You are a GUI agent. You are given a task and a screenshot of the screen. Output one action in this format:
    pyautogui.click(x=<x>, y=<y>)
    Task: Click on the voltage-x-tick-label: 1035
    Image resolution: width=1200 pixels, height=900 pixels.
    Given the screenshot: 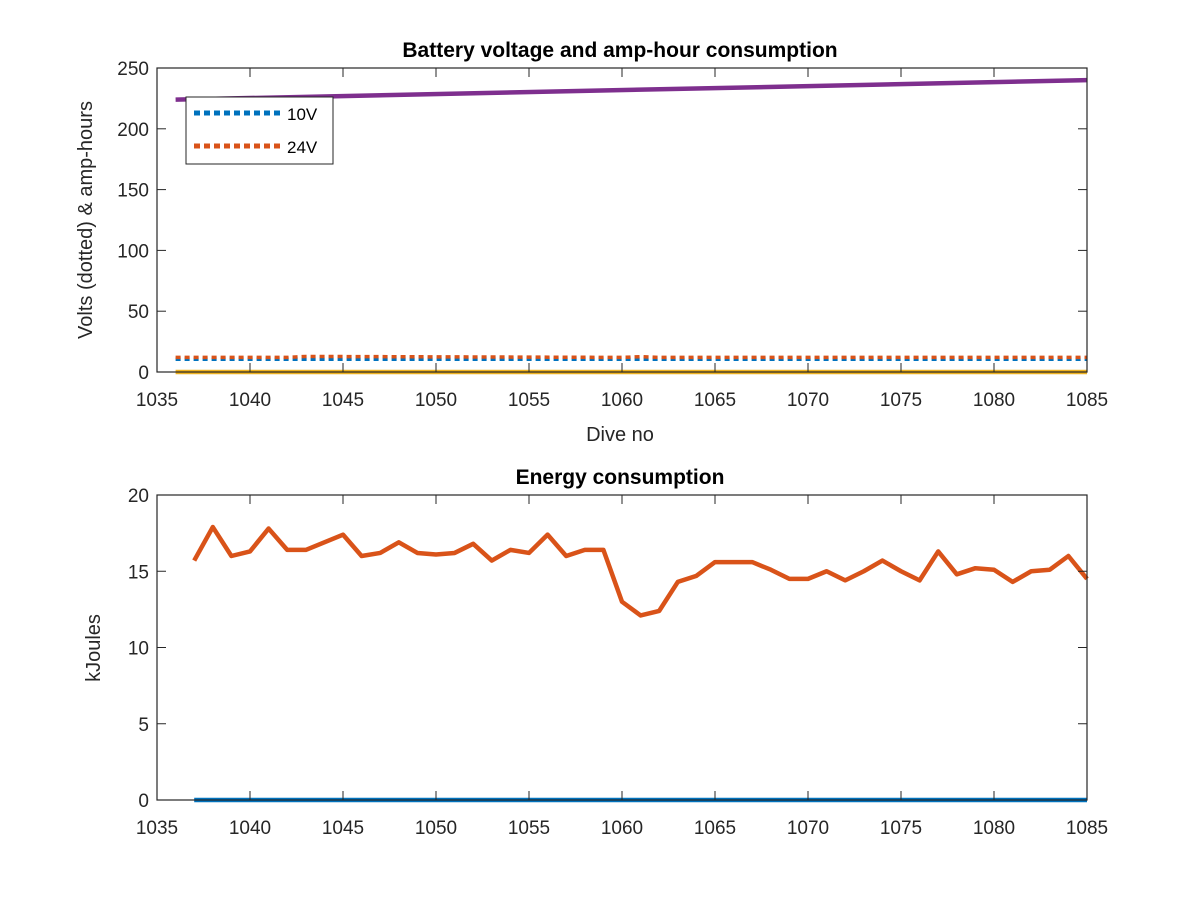 What is the action you would take?
    pyautogui.click(x=157, y=400)
    